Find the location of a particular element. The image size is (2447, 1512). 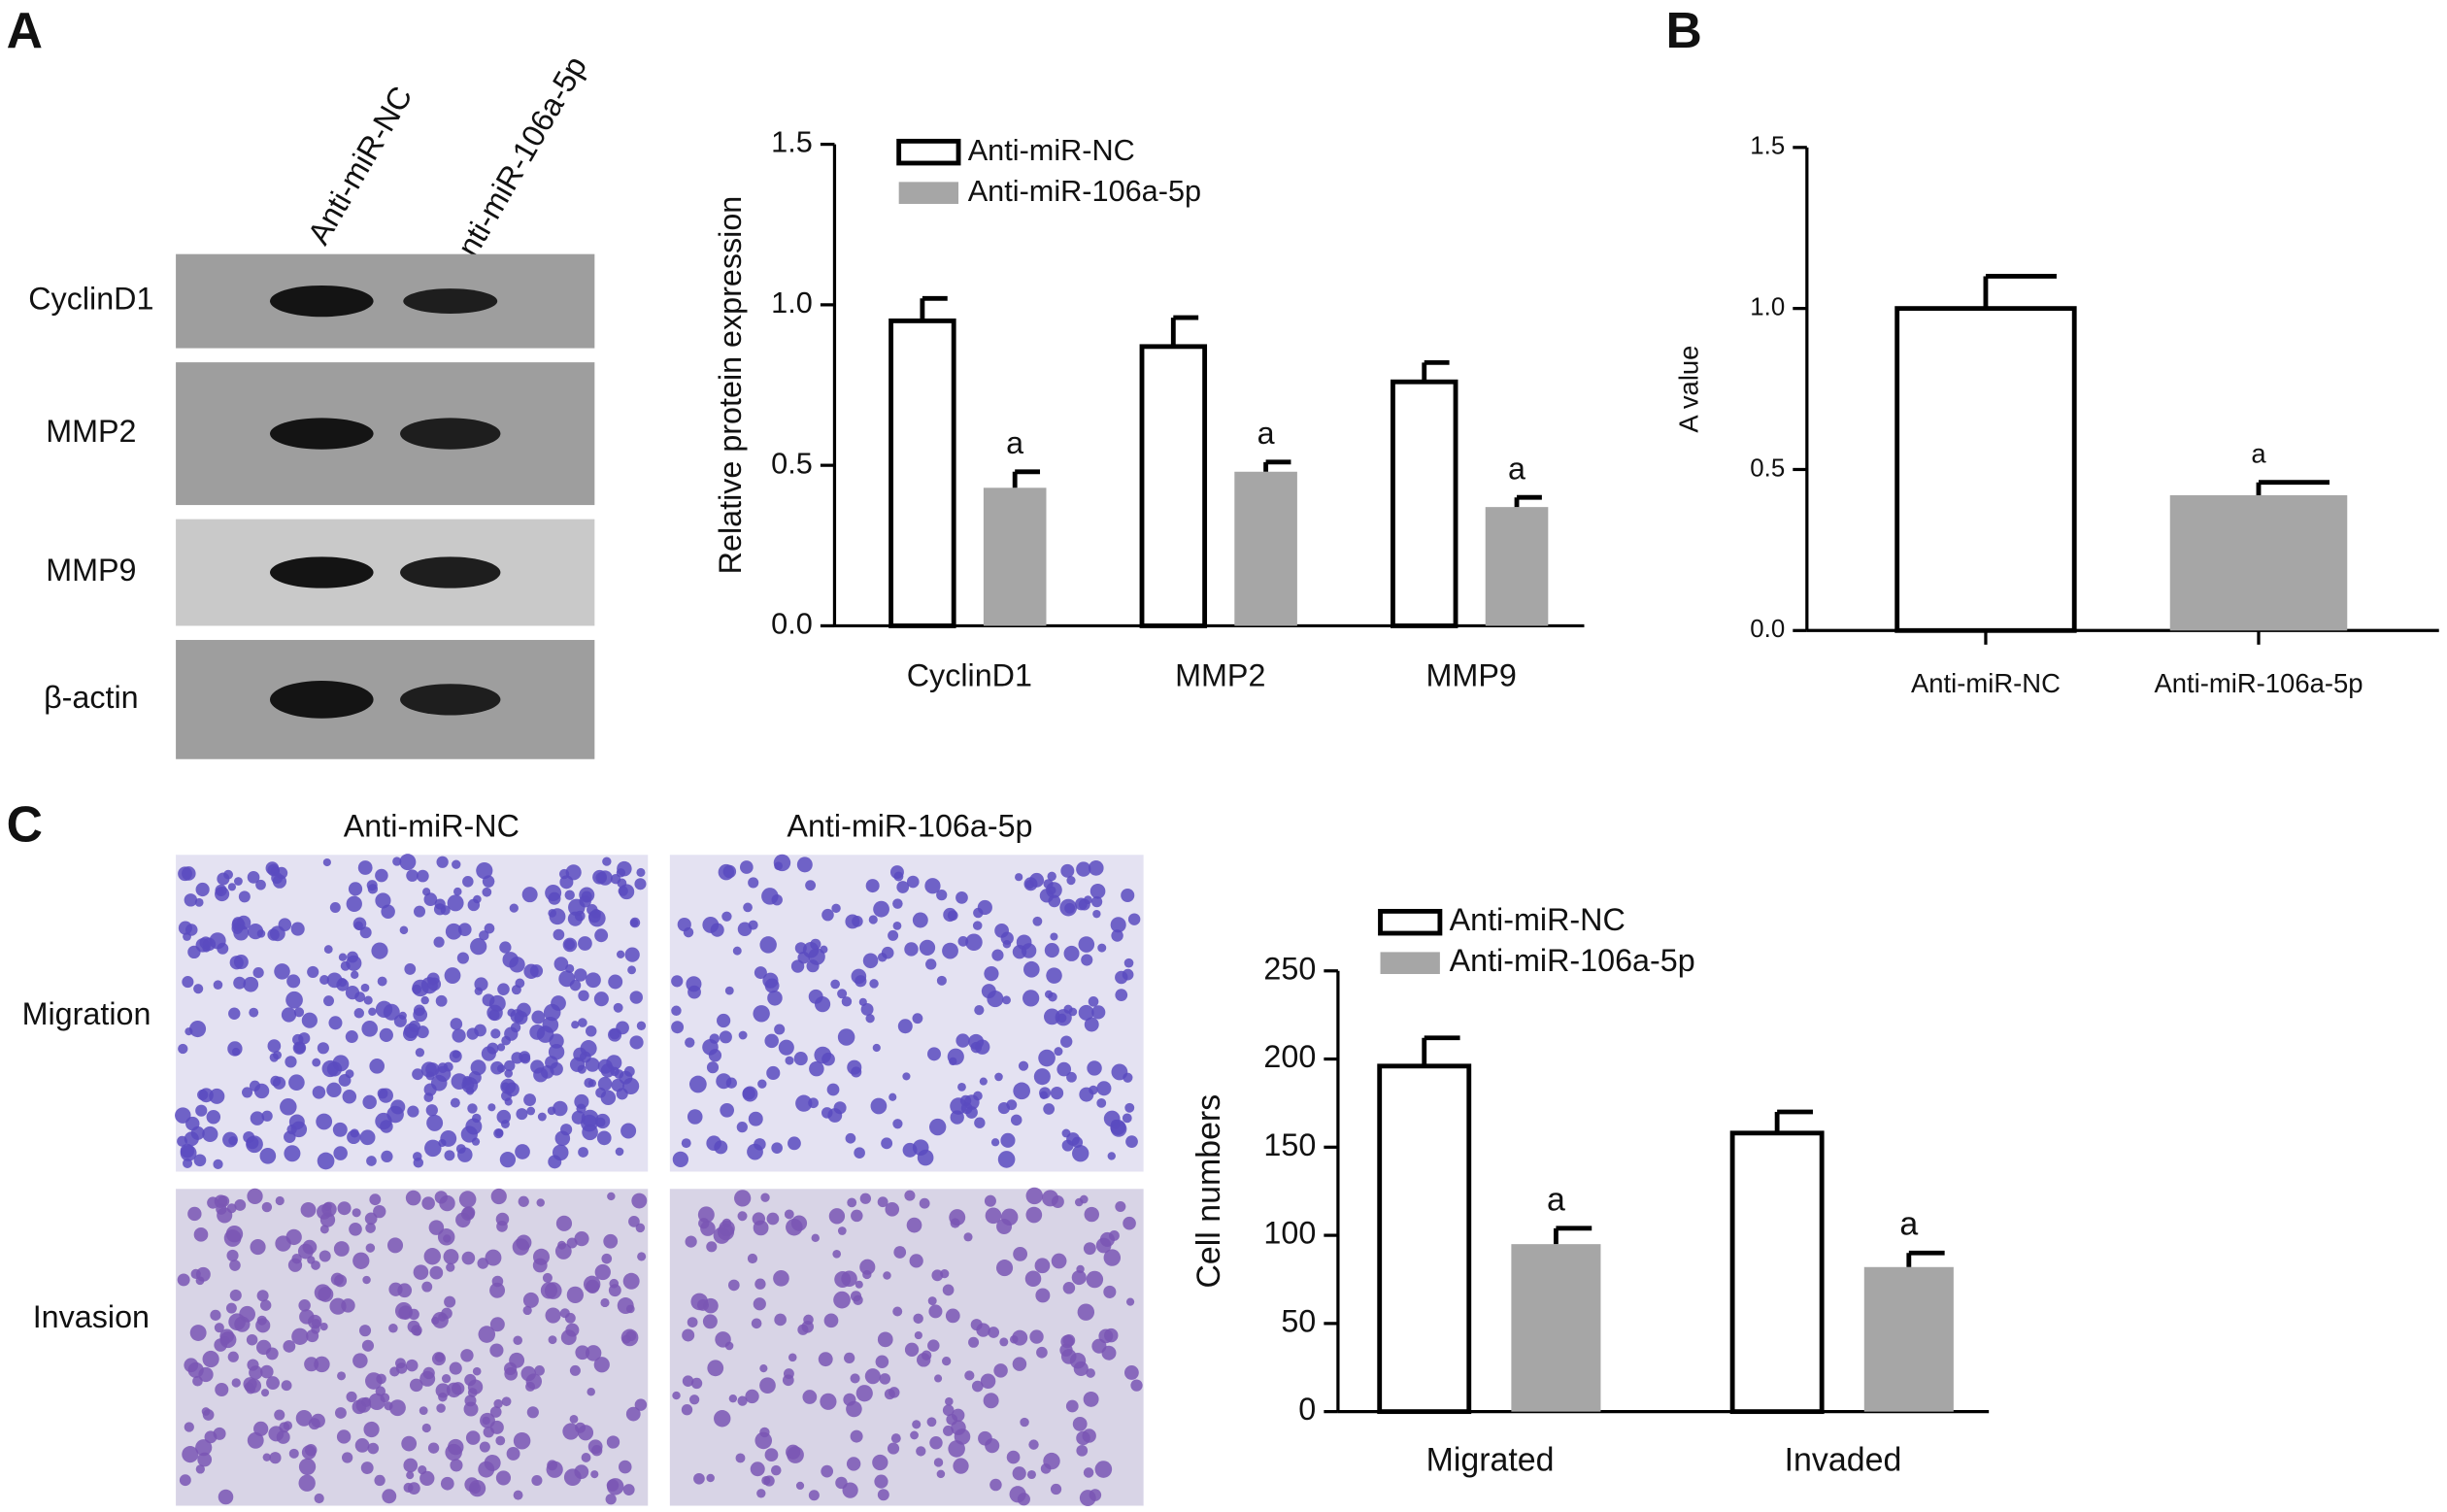

blot-row-label: MMP9 is located at coordinates (91, 570).